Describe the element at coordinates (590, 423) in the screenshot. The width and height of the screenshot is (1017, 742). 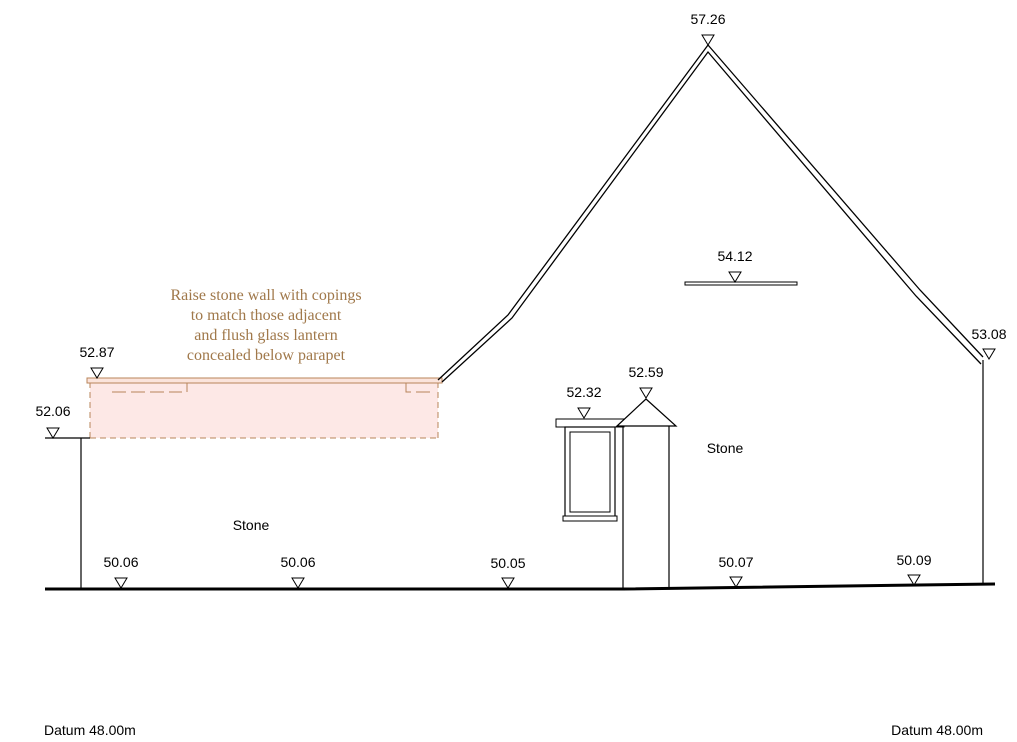
I see `window-head` at that location.